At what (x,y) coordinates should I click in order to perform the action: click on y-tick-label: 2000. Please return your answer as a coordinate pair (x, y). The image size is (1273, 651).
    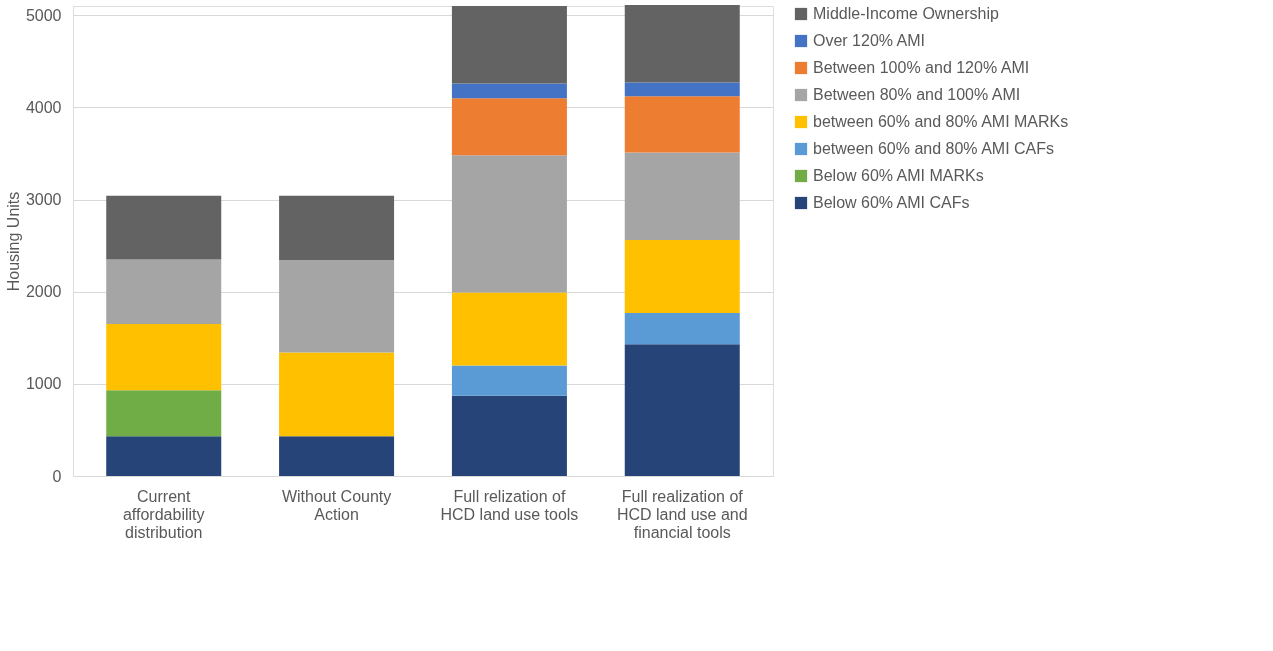
    Looking at the image, I should click on (43, 292).